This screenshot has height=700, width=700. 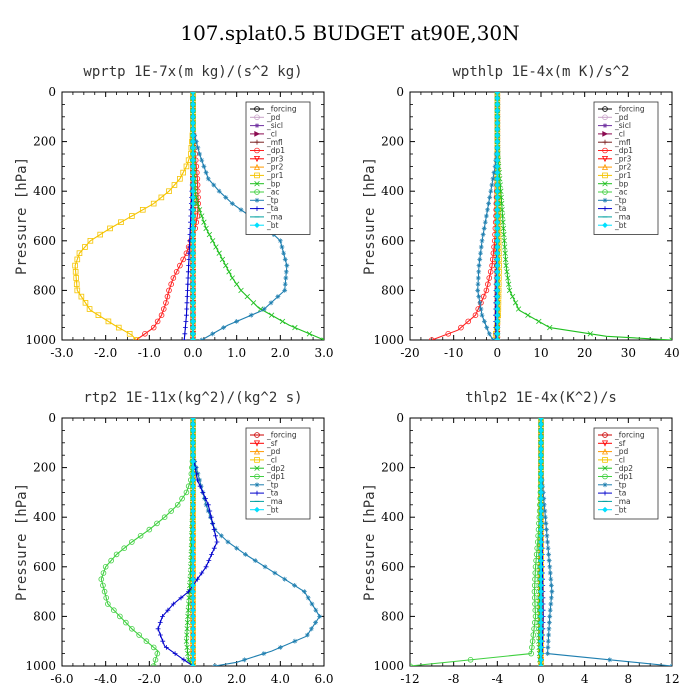 I want to click on chart-3-series-group, so click(x=541, y=542).